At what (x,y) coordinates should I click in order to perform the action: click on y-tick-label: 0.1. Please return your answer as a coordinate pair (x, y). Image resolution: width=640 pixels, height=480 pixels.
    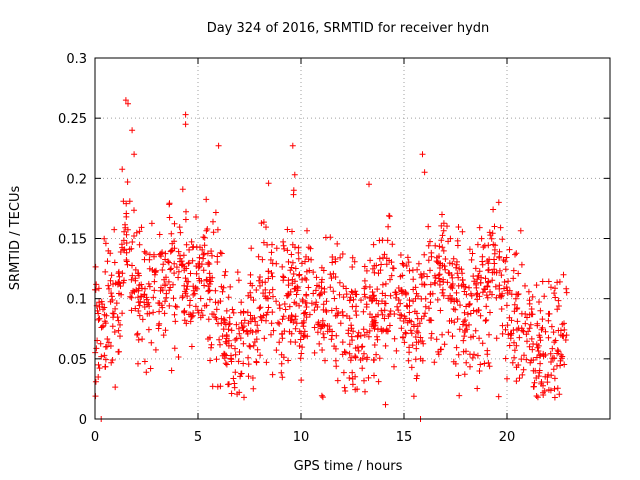
    Looking at the image, I should click on (76, 300).